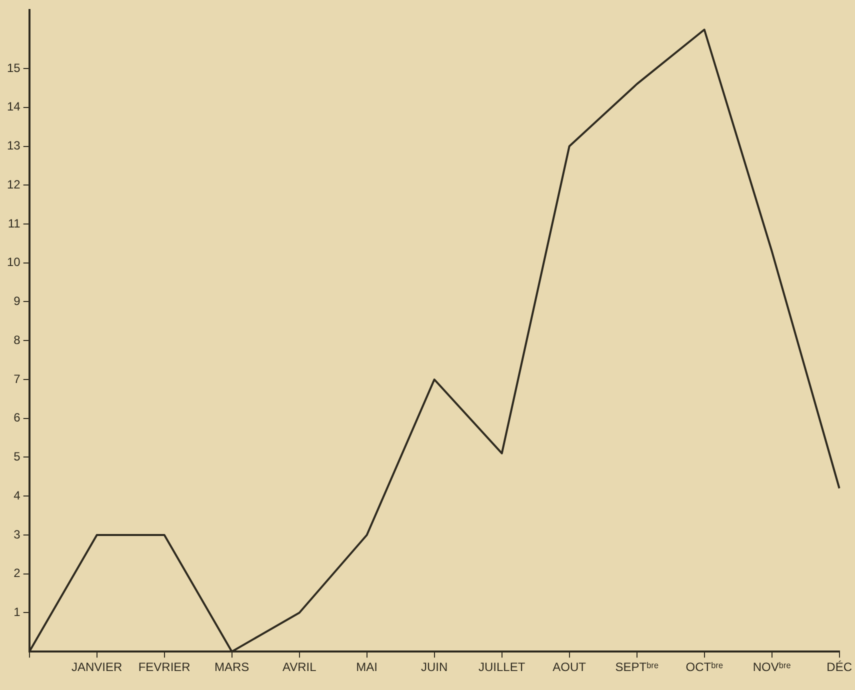  Describe the element at coordinates (17, 457) in the screenshot. I see `y-tick-label: 5` at that location.